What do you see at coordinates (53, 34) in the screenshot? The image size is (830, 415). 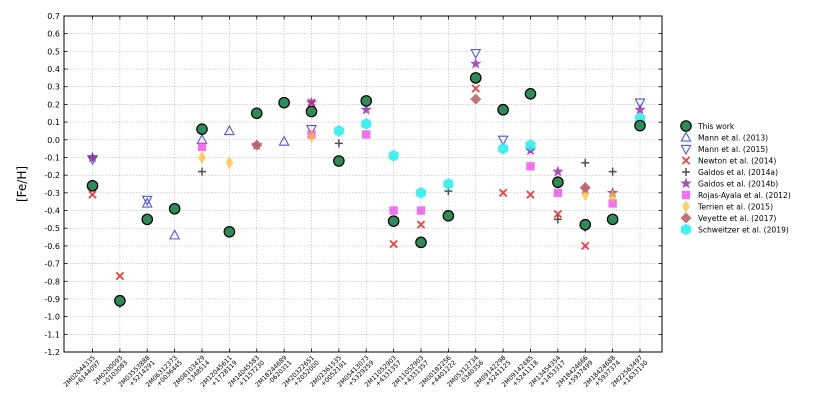 I see `y-tick-label: 0.6` at bounding box center [53, 34].